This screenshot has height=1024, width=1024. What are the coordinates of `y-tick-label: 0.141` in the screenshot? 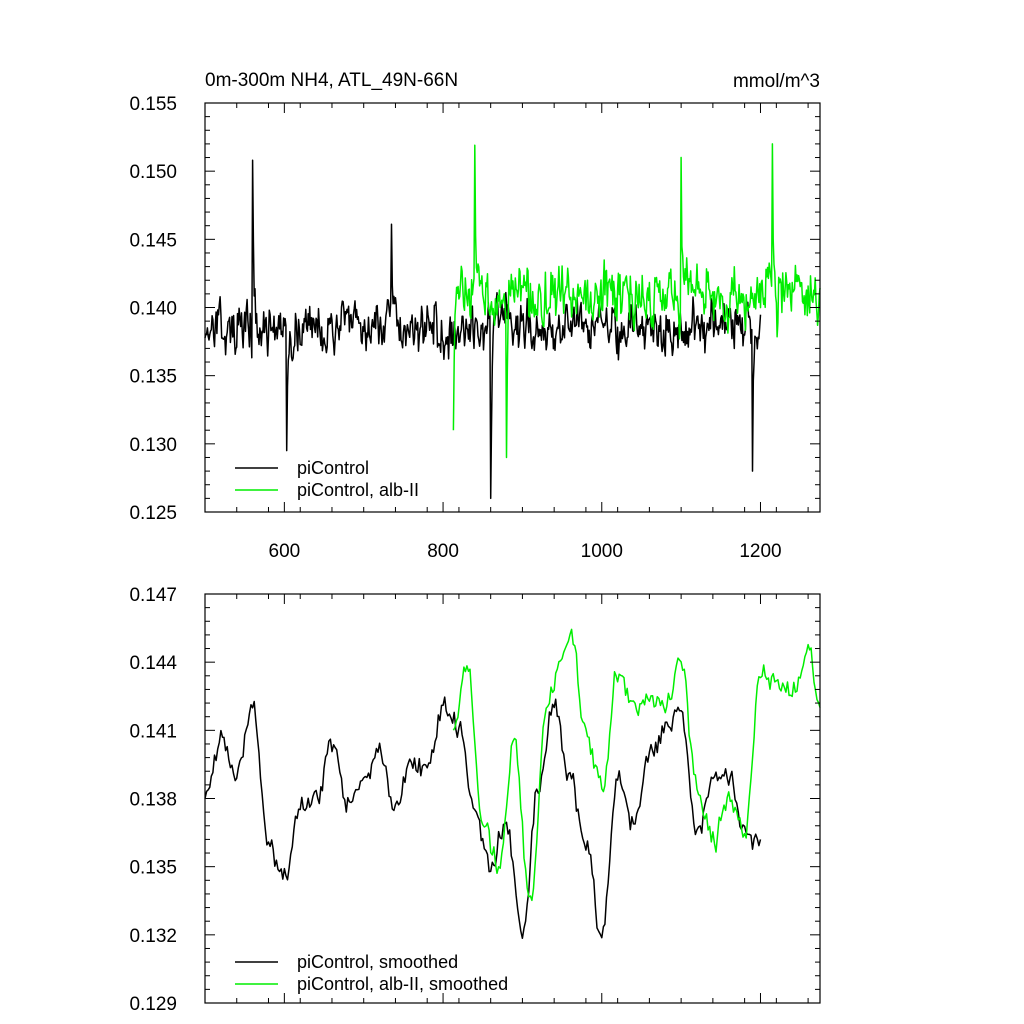 It's located at (153, 731).